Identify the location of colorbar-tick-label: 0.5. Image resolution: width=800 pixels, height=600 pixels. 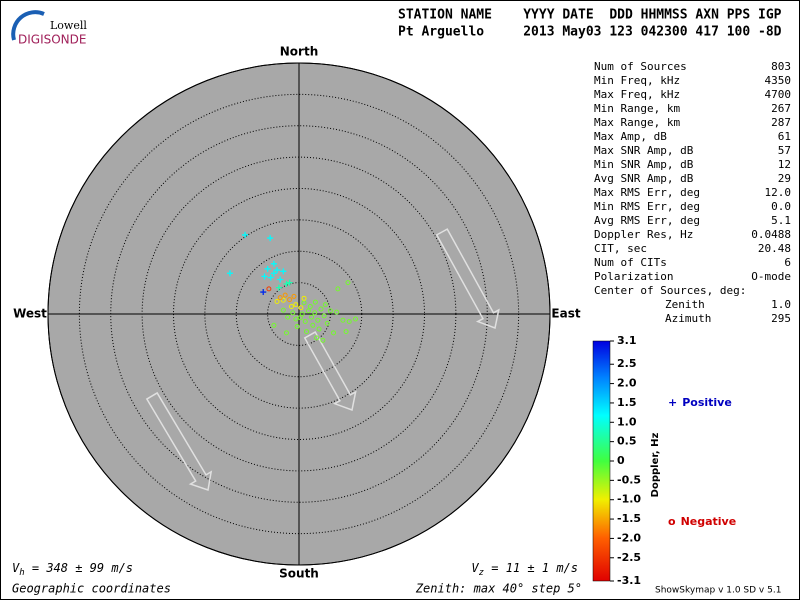
(627, 441).